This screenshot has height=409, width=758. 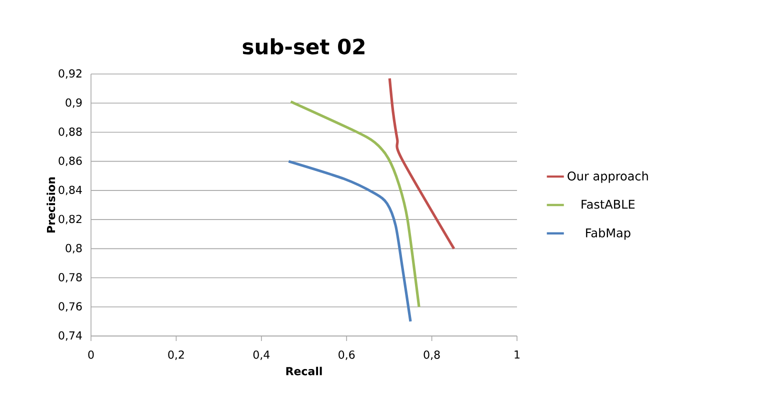 What do you see at coordinates (70, 74) in the screenshot?
I see `y-tick-label: 0,92` at bounding box center [70, 74].